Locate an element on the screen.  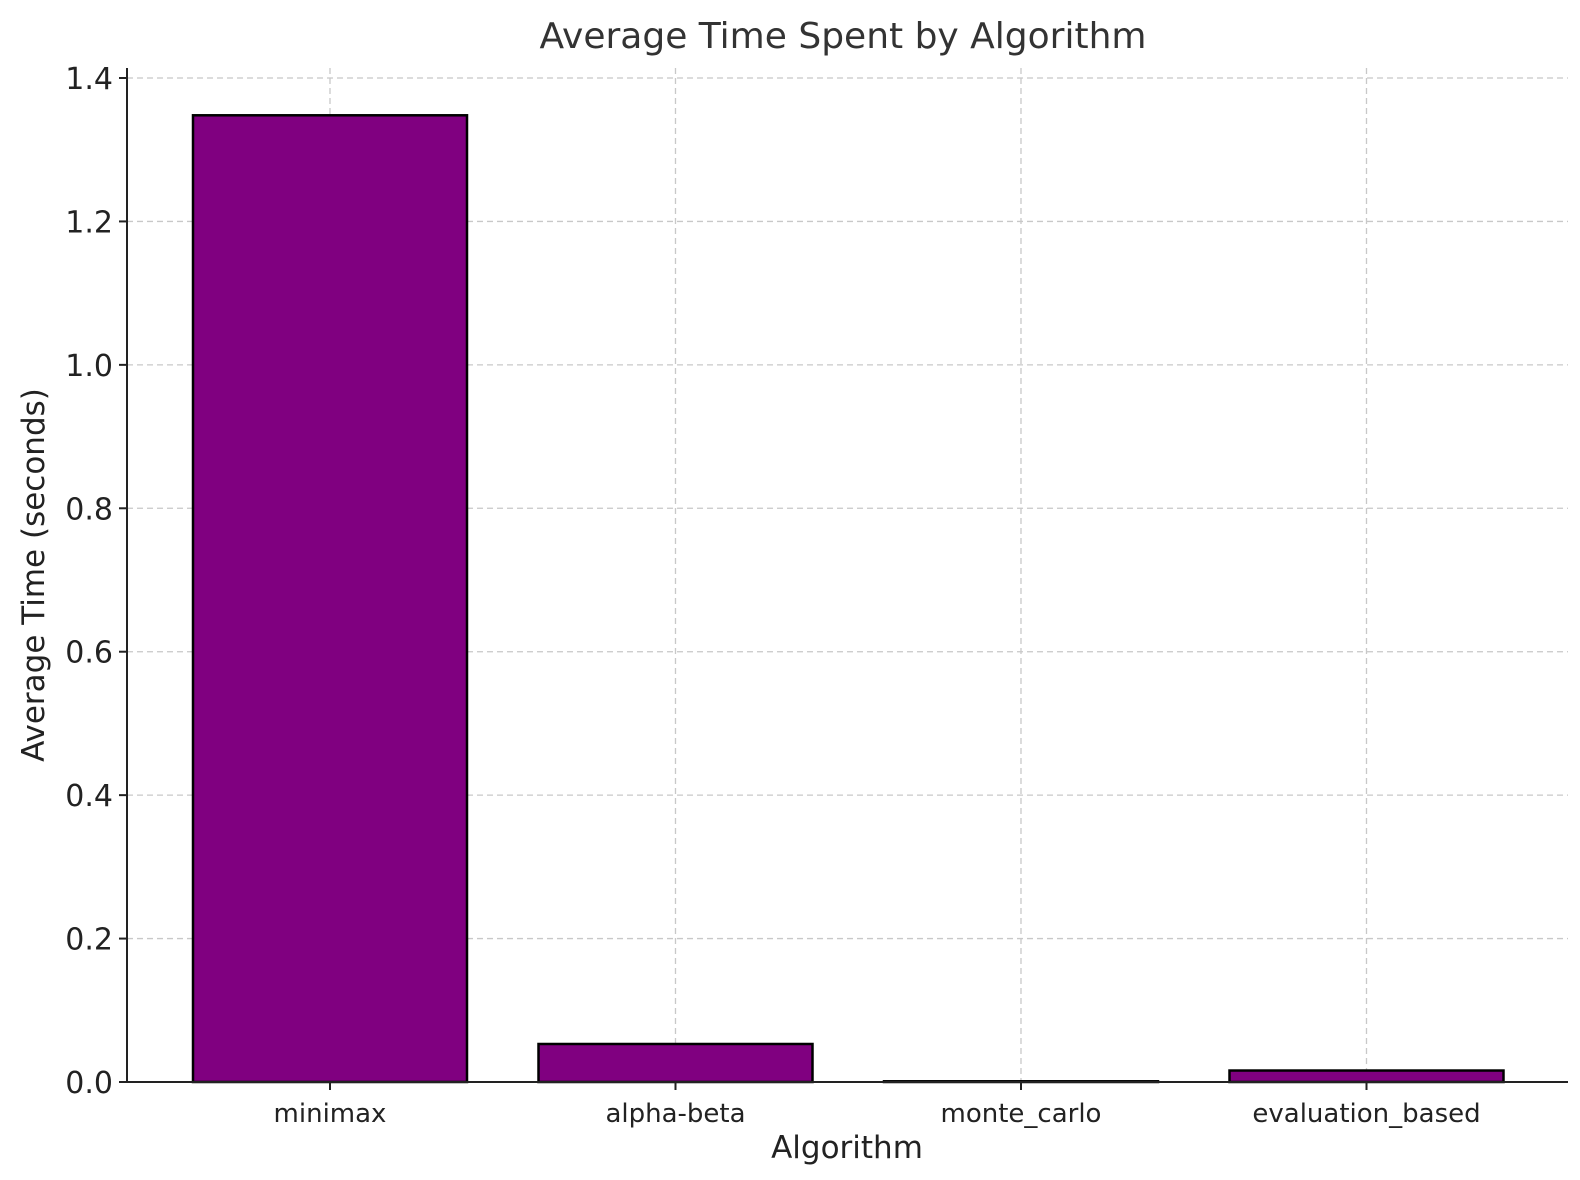
bar-minimax is located at coordinates (330, 599).